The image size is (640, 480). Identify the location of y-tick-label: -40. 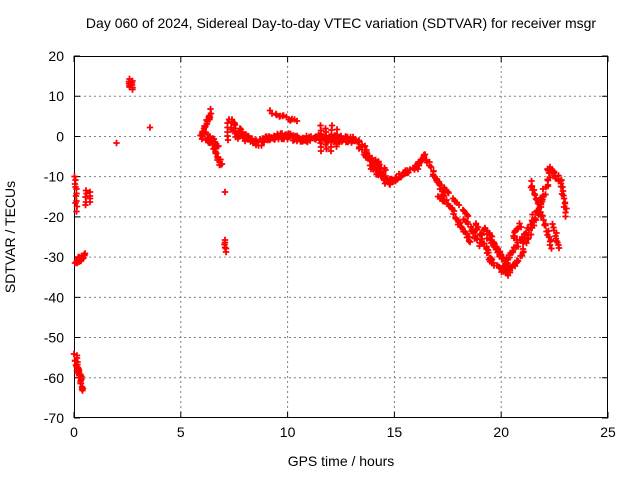
(54, 297).